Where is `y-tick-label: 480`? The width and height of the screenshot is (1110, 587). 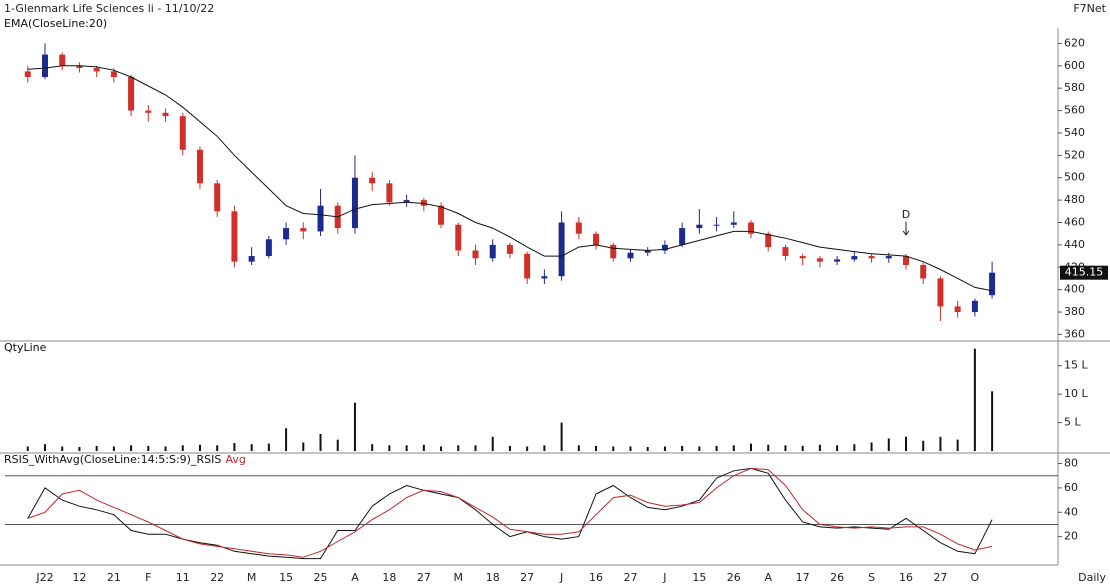 y-tick-label: 480 is located at coordinates (1074, 199).